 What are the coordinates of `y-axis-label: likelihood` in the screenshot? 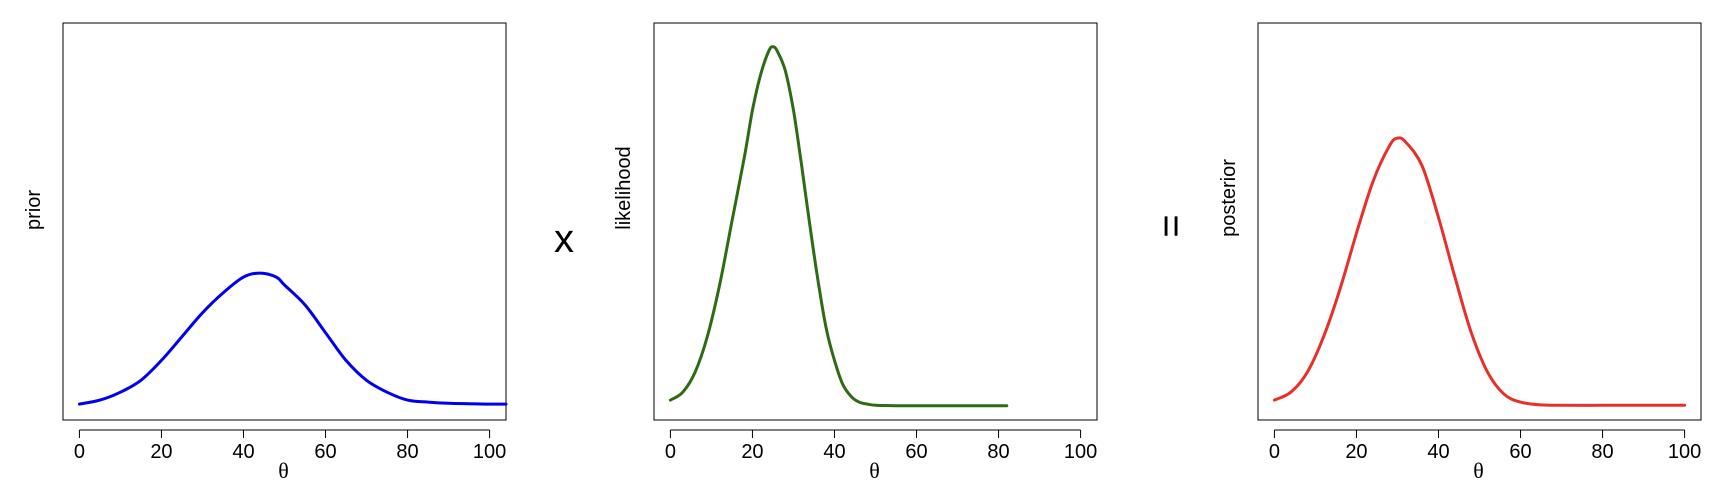 It's located at (624, 187).